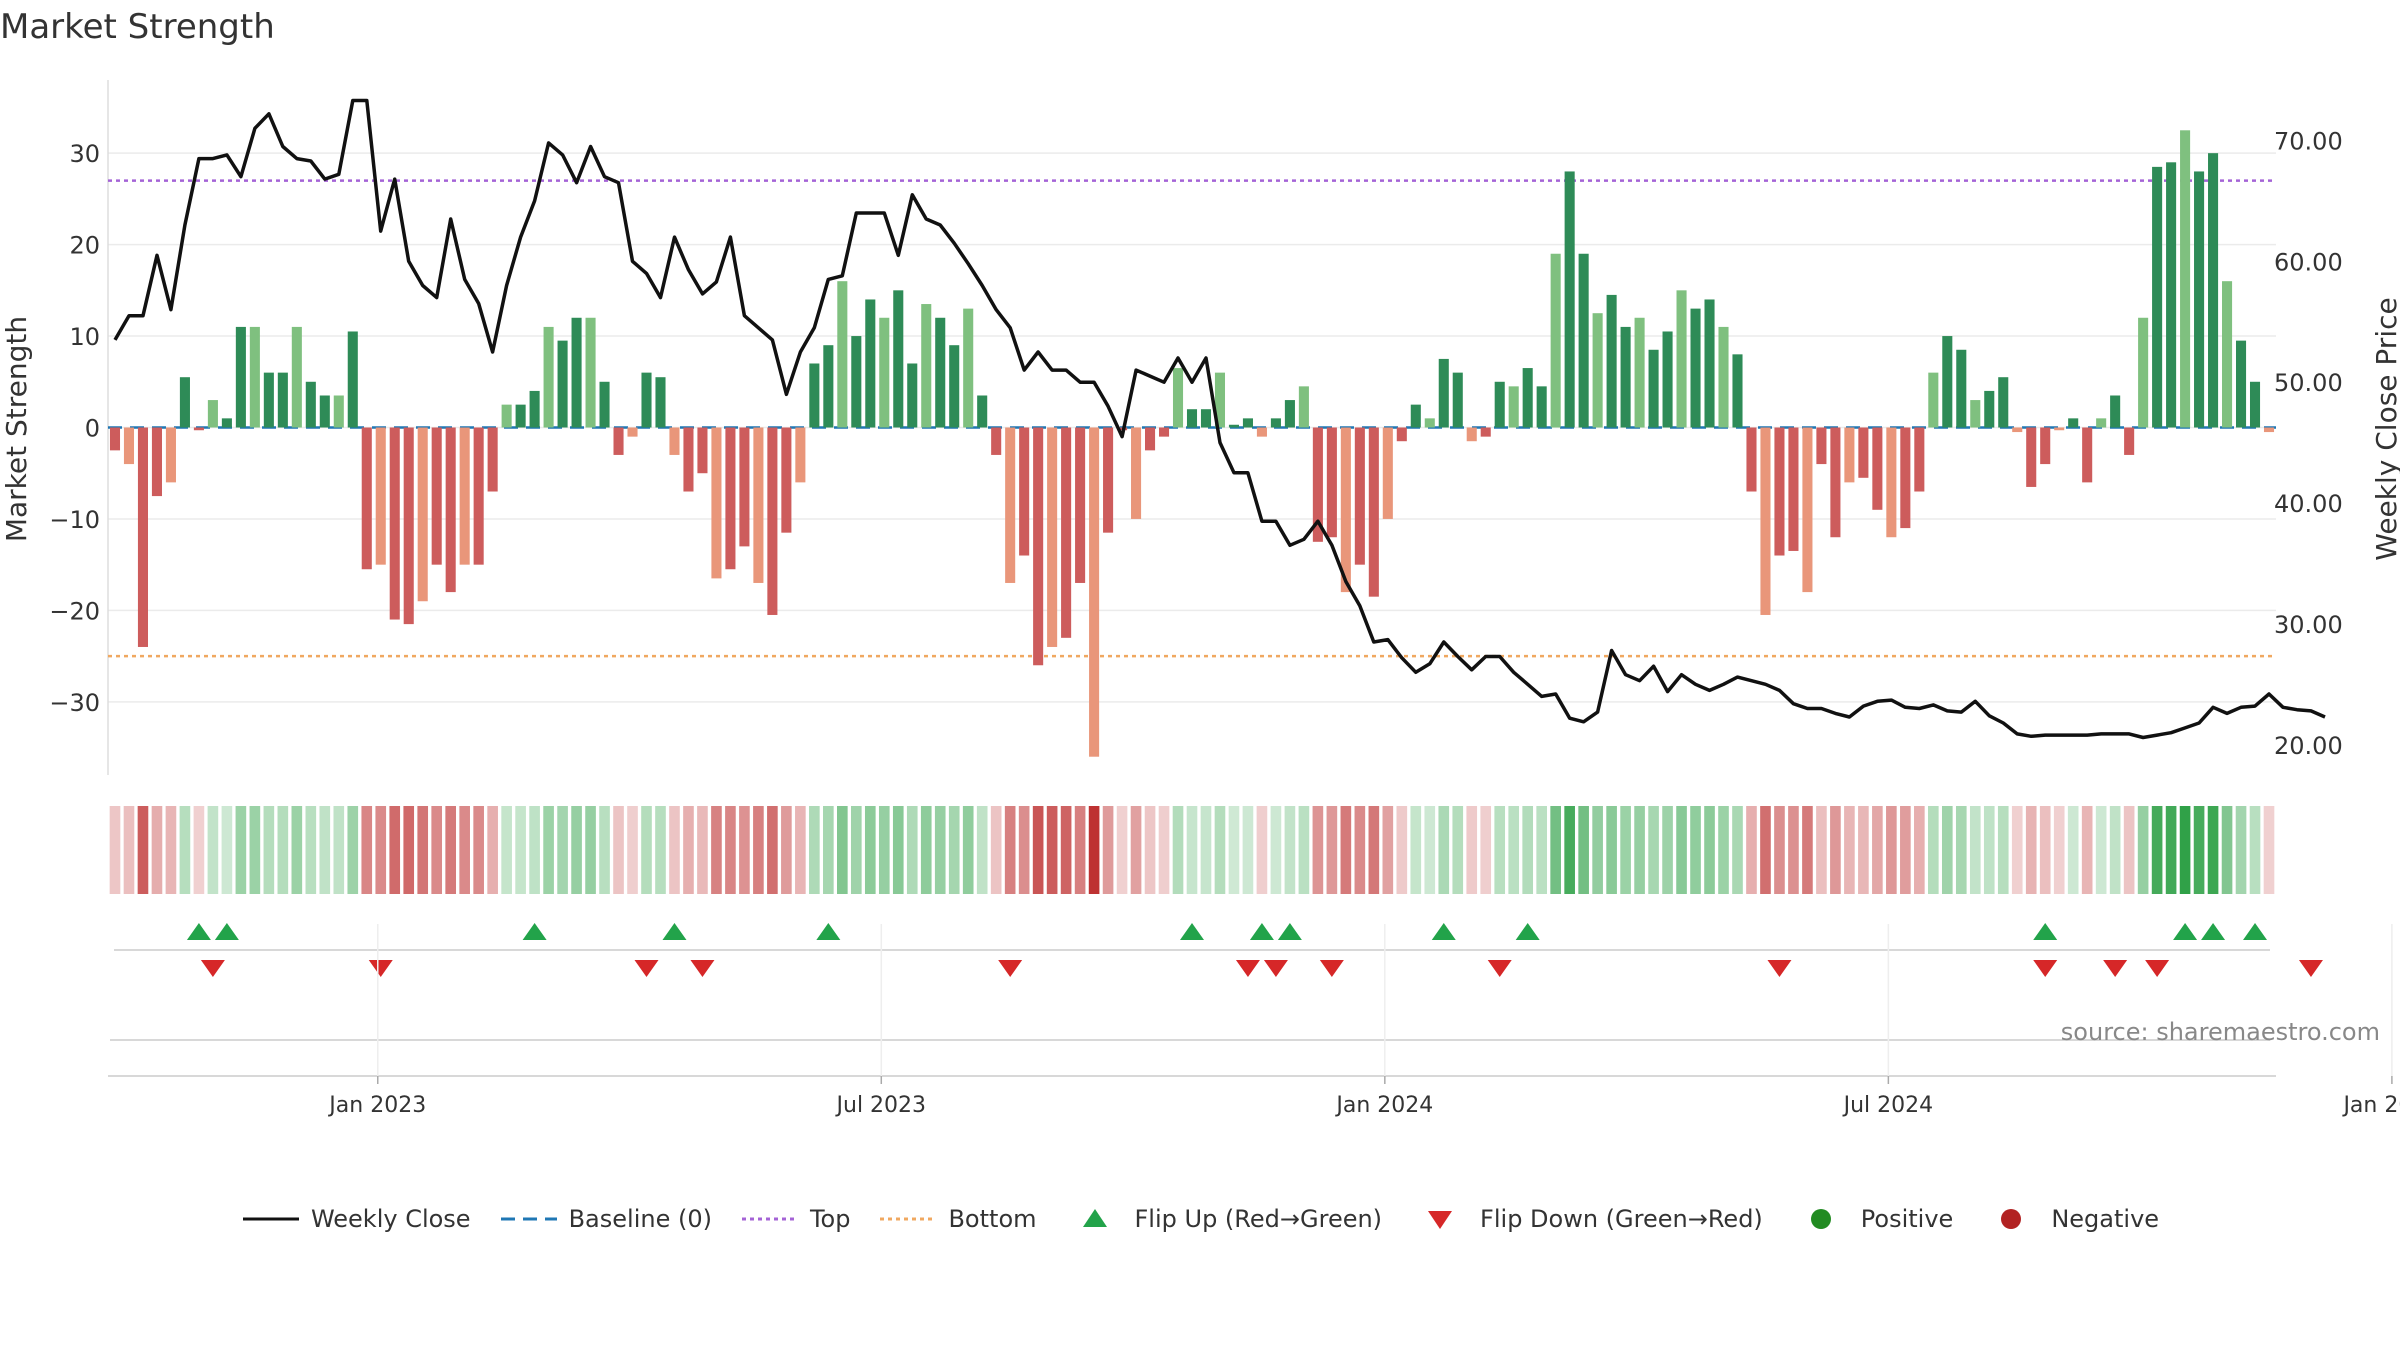 The width and height of the screenshot is (2400, 1350). Describe the element at coordinates (16, 429) in the screenshot. I see `y-axis-label: Market Strength` at that location.